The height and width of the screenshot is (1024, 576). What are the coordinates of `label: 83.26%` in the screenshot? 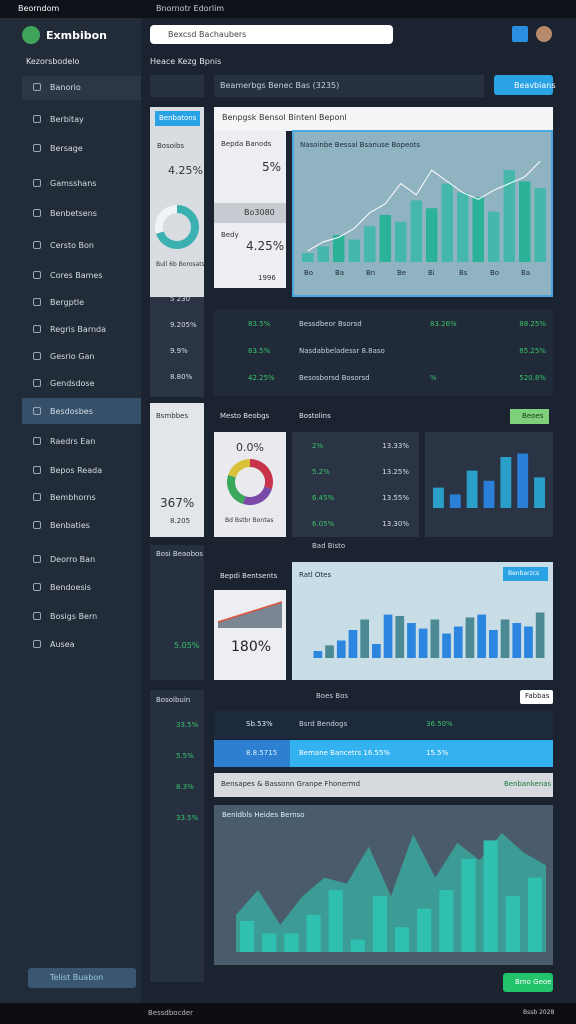 It's located at (443, 324).